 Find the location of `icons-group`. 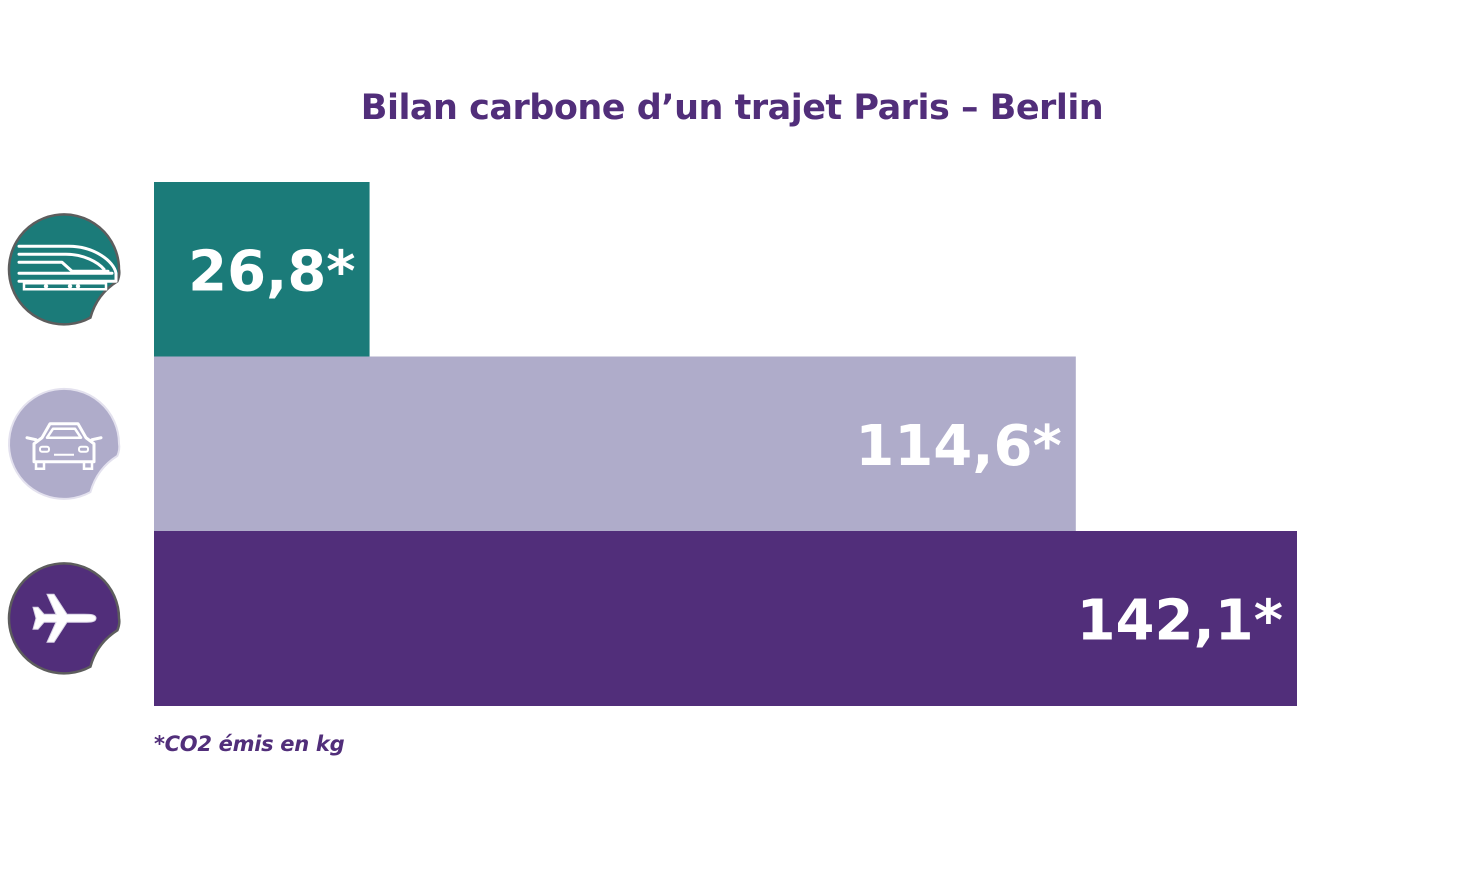

icons-group is located at coordinates (64, 444).